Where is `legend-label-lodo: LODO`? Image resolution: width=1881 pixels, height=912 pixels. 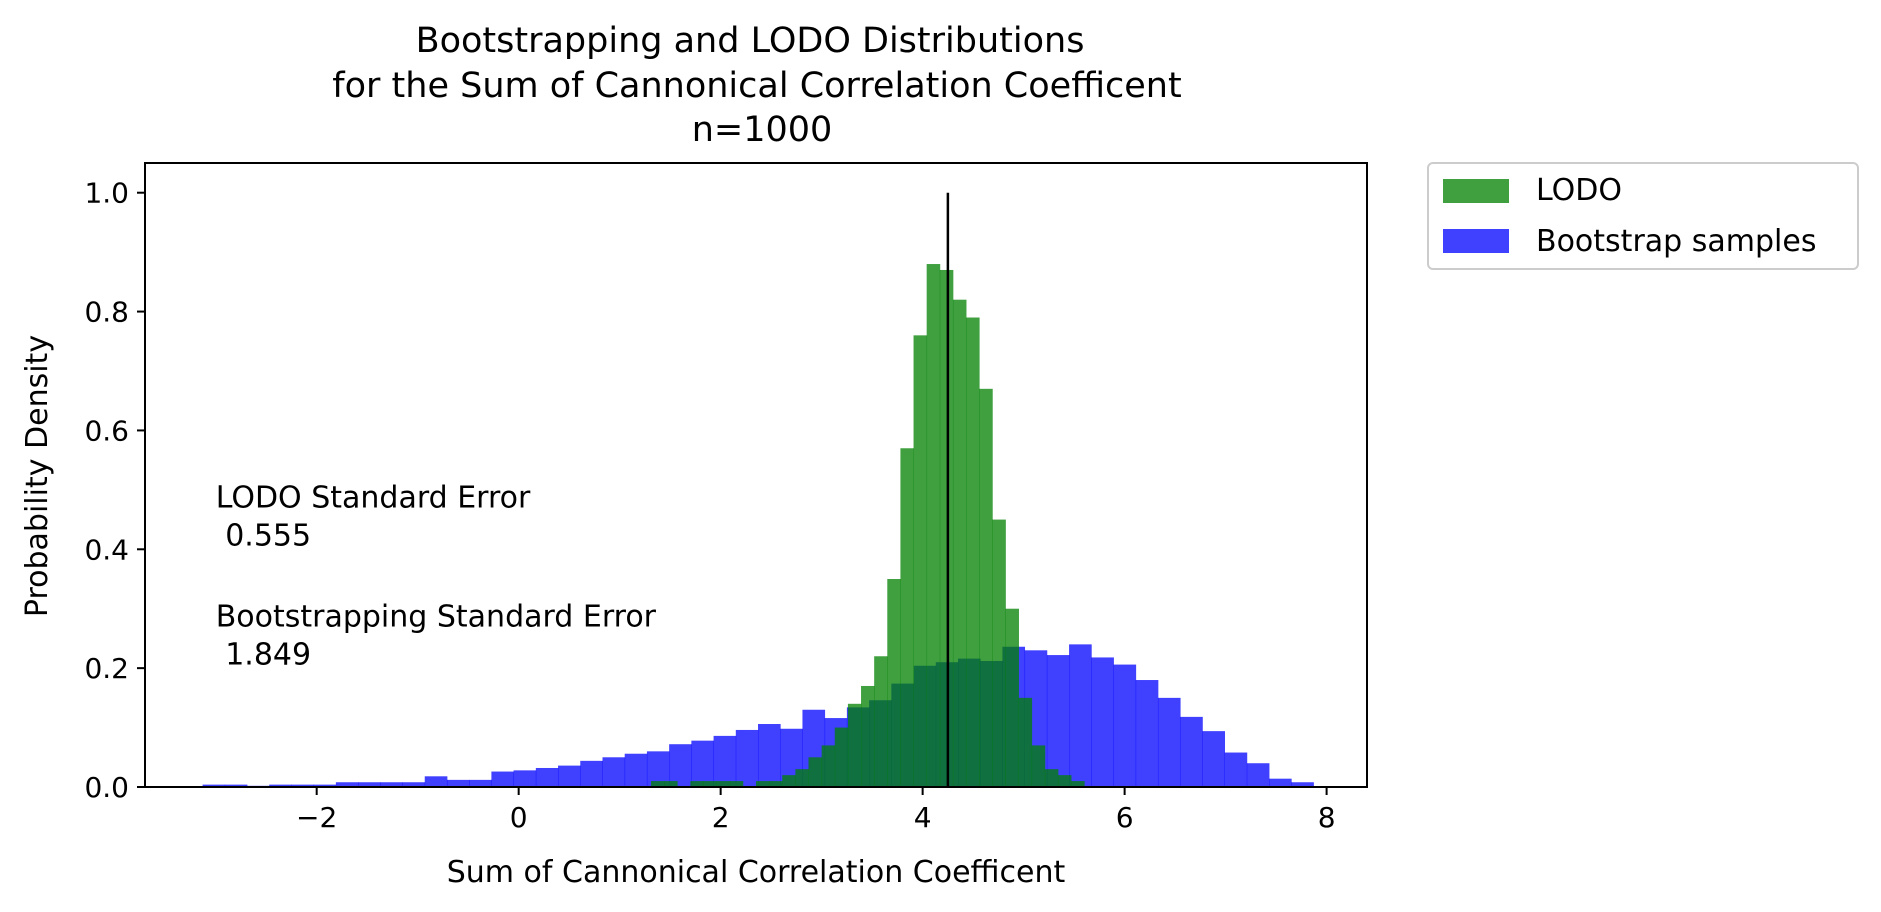
legend-label-lodo: LODO is located at coordinates (1579, 190).